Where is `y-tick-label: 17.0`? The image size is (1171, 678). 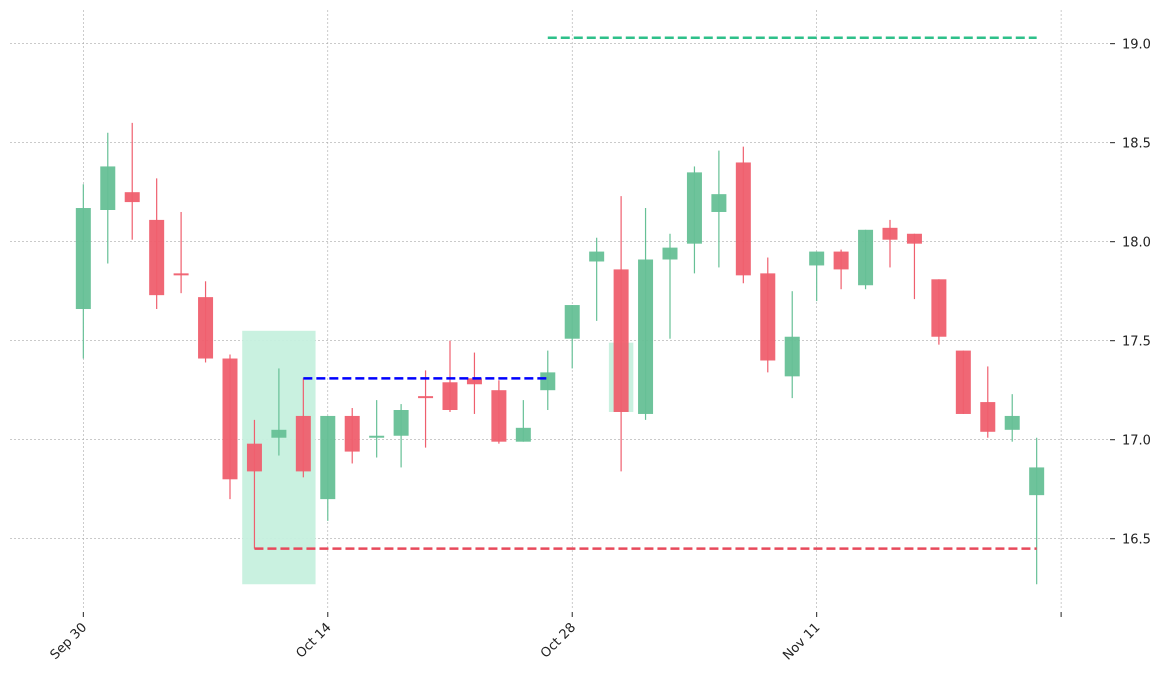 y-tick-label: 17.0 is located at coordinates (1136, 441).